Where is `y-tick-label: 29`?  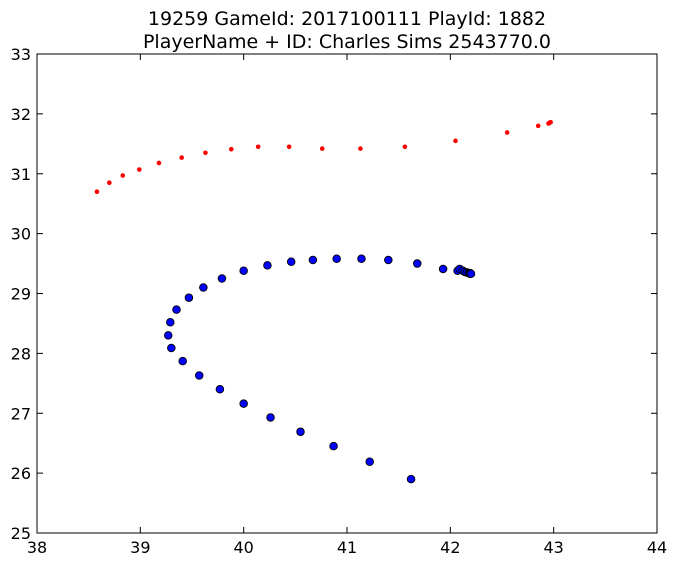 y-tick-label: 29 is located at coordinates (21, 294).